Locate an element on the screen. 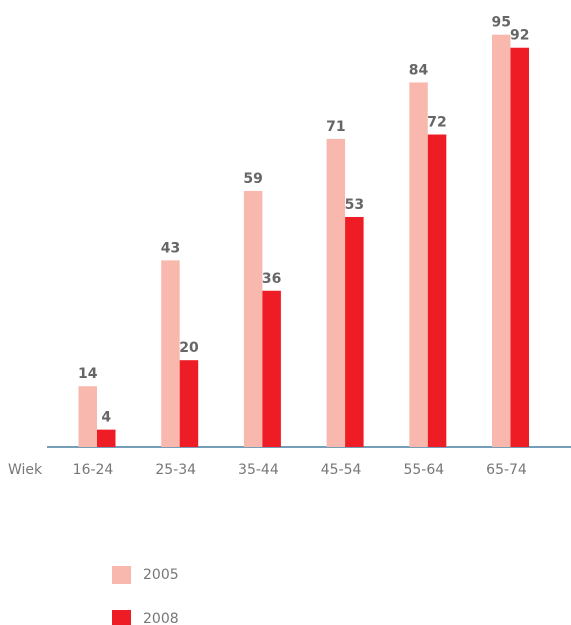 This screenshot has height=625, width=571. value-label: 14 is located at coordinates (88, 374).